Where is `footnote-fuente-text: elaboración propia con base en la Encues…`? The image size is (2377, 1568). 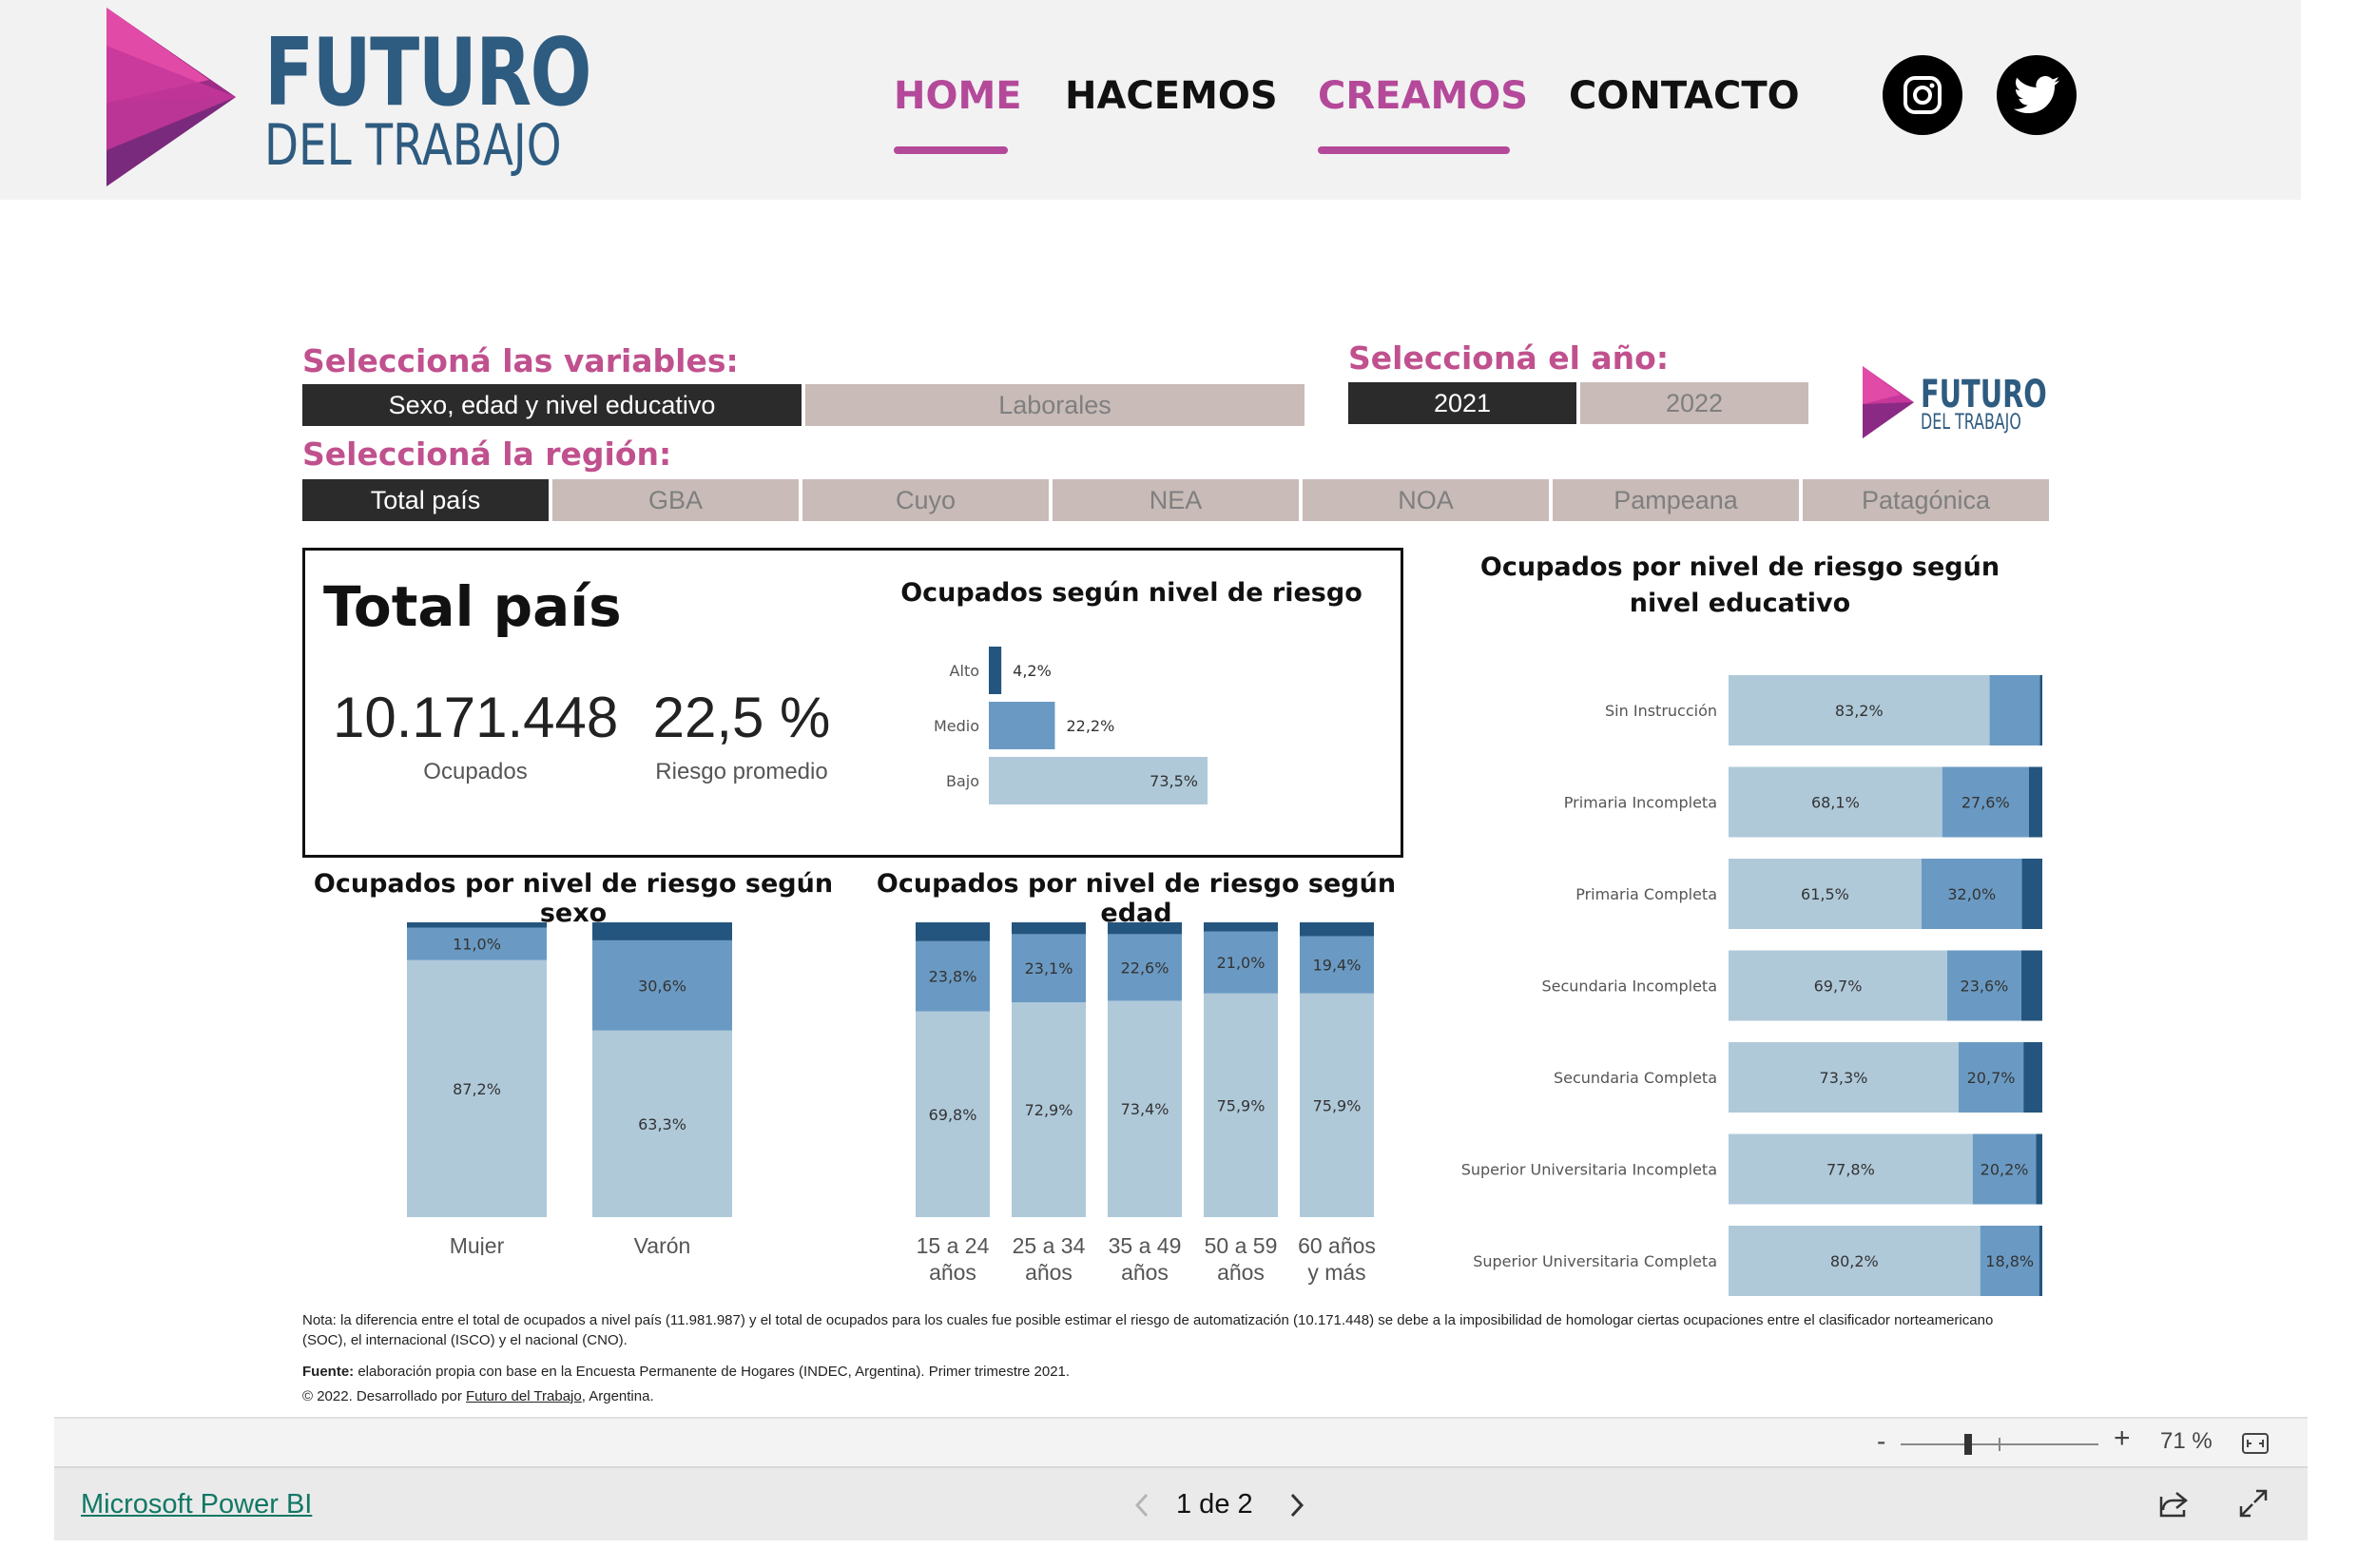
footnote-fuente-text: elaboración propia con base en la Encues… is located at coordinates (712, 1372).